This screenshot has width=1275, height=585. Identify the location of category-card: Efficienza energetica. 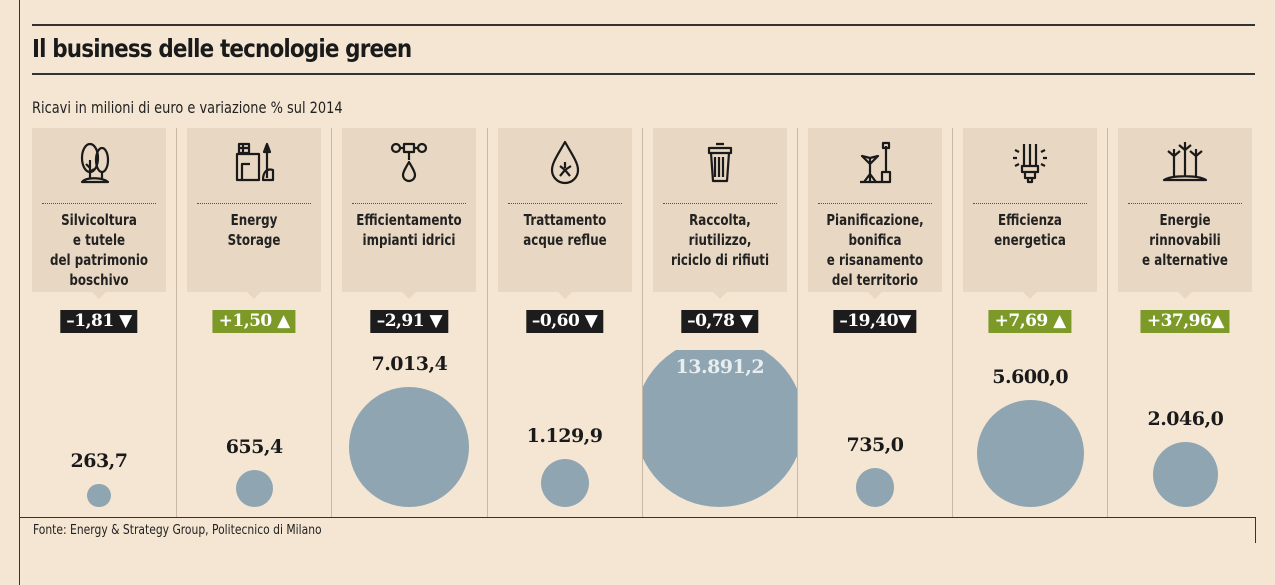
(1030, 213).